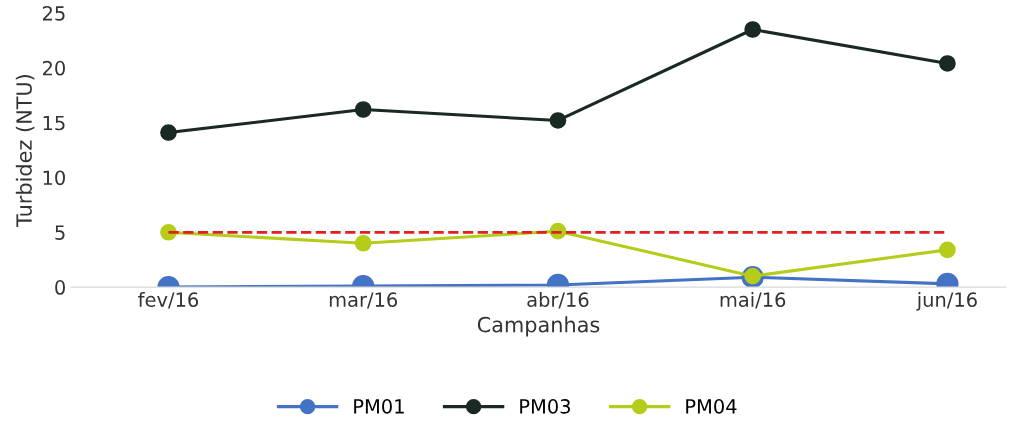 The image size is (1016, 435). Describe the element at coordinates (60, 232) in the screenshot. I see `y-tick-label: 5` at that location.